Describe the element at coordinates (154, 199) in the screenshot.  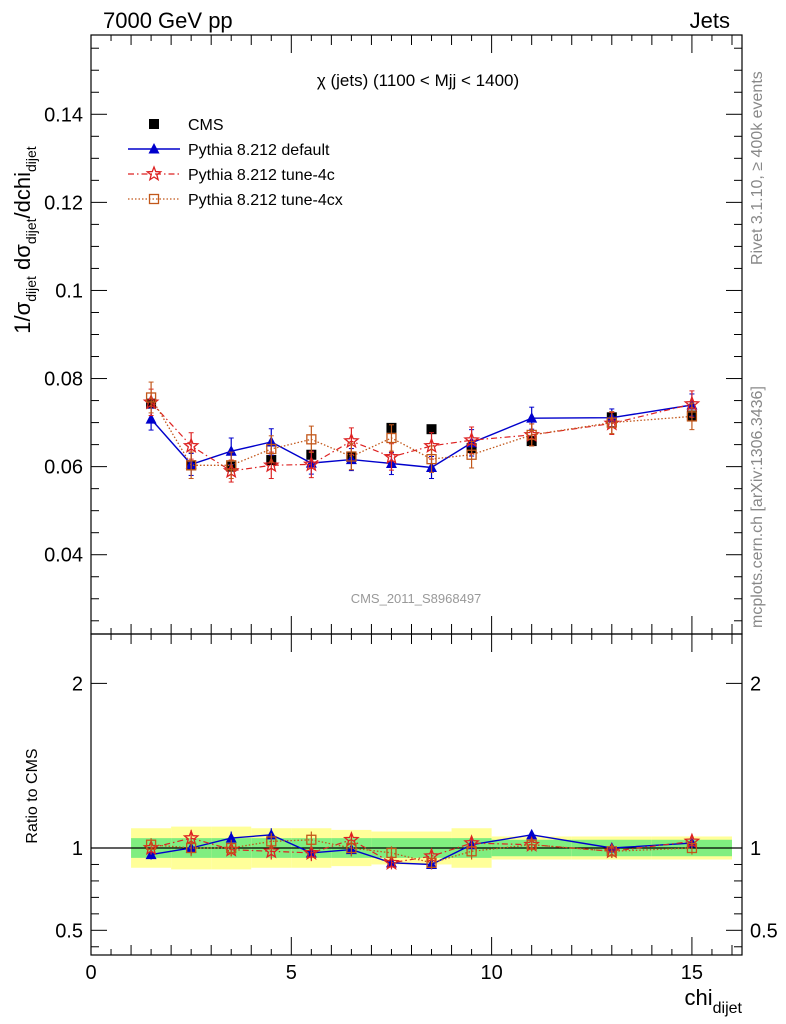
I see `legend-marker-pythia-8-212-tune-4cx` at that location.